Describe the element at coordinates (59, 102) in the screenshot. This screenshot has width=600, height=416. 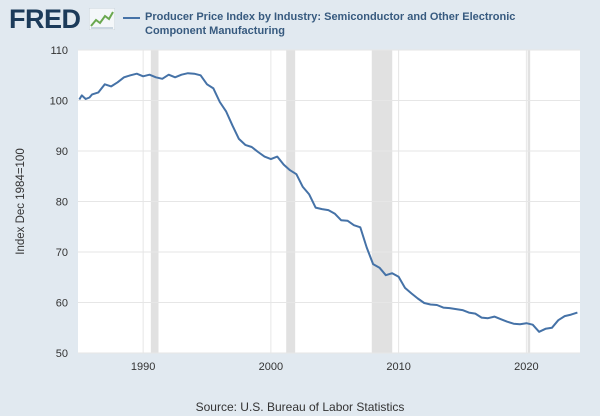
I see `y-tick-label: 100` at that location.